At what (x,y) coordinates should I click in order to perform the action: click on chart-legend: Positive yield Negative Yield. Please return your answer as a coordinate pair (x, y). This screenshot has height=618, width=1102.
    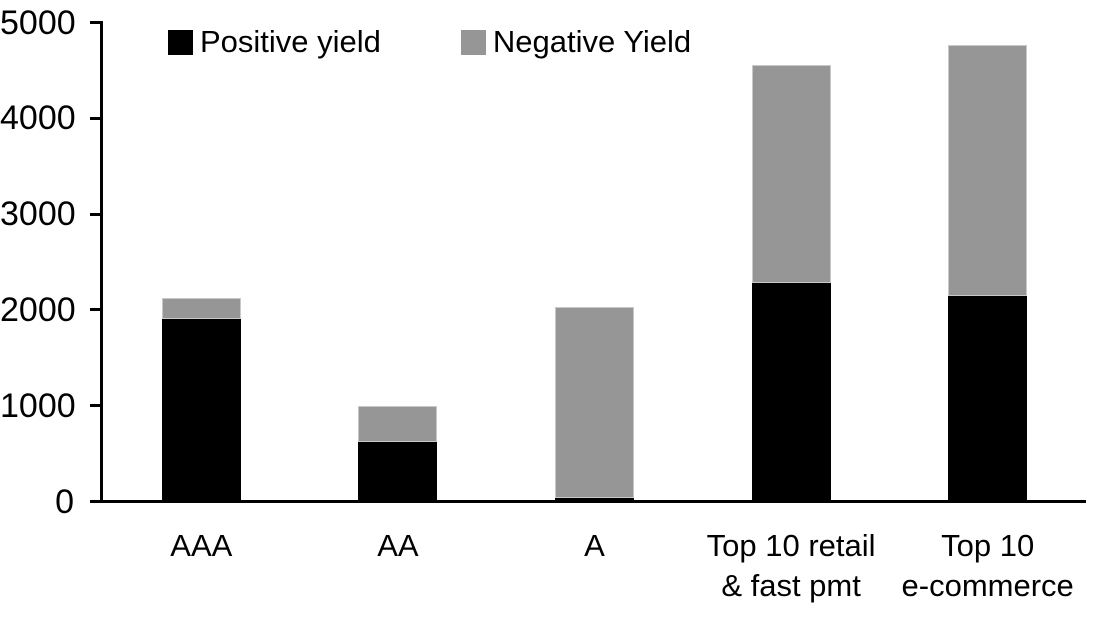
    Looking at the image, I should click on (429, 42).